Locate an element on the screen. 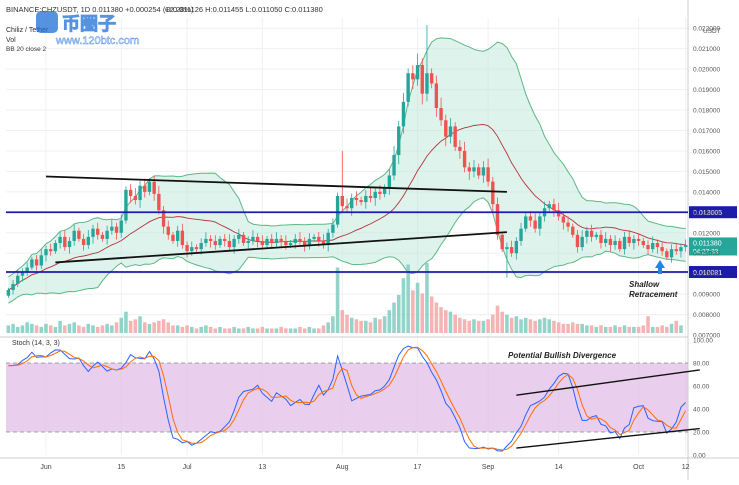  price-tick-label: 0.017000 is located at coordinates (706, 131).